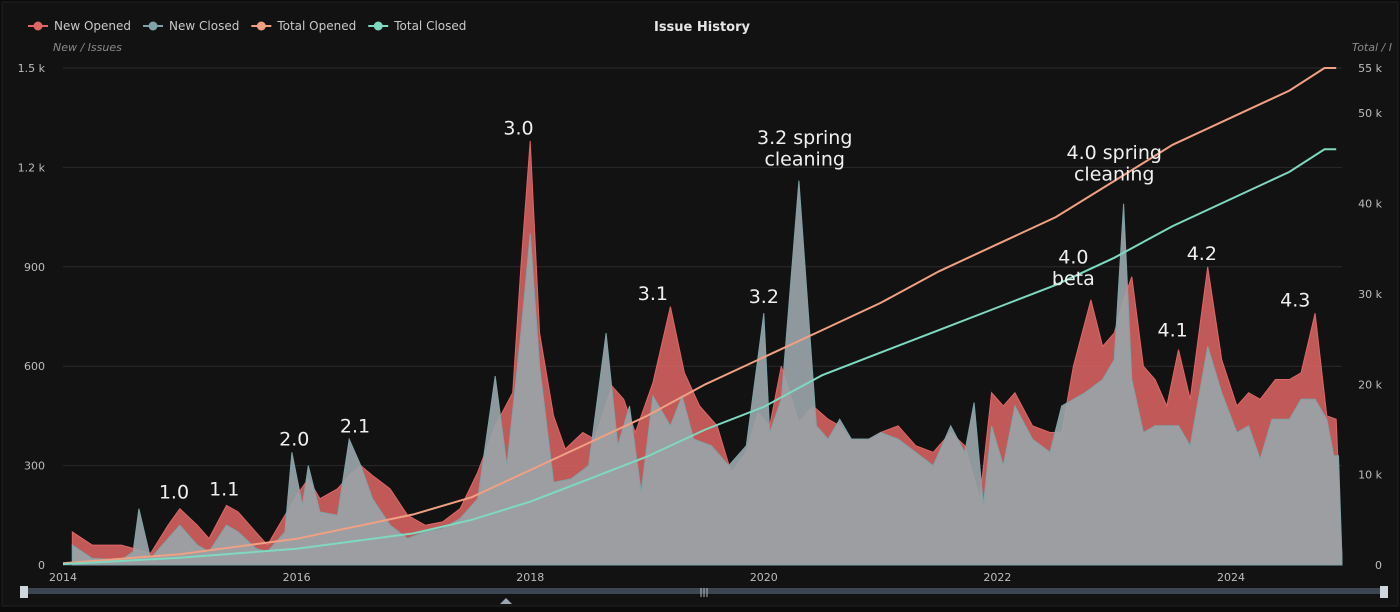 The height and width of the screenshot is (612, 1400). I want to click on legend-item: New Opened, so click(79, 26).